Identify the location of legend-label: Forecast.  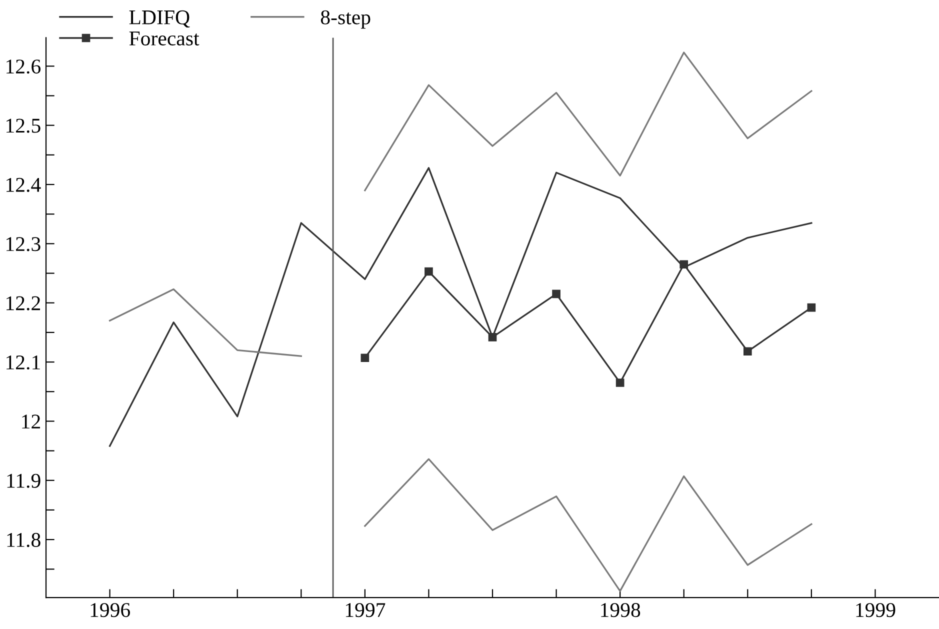
(164, 39).